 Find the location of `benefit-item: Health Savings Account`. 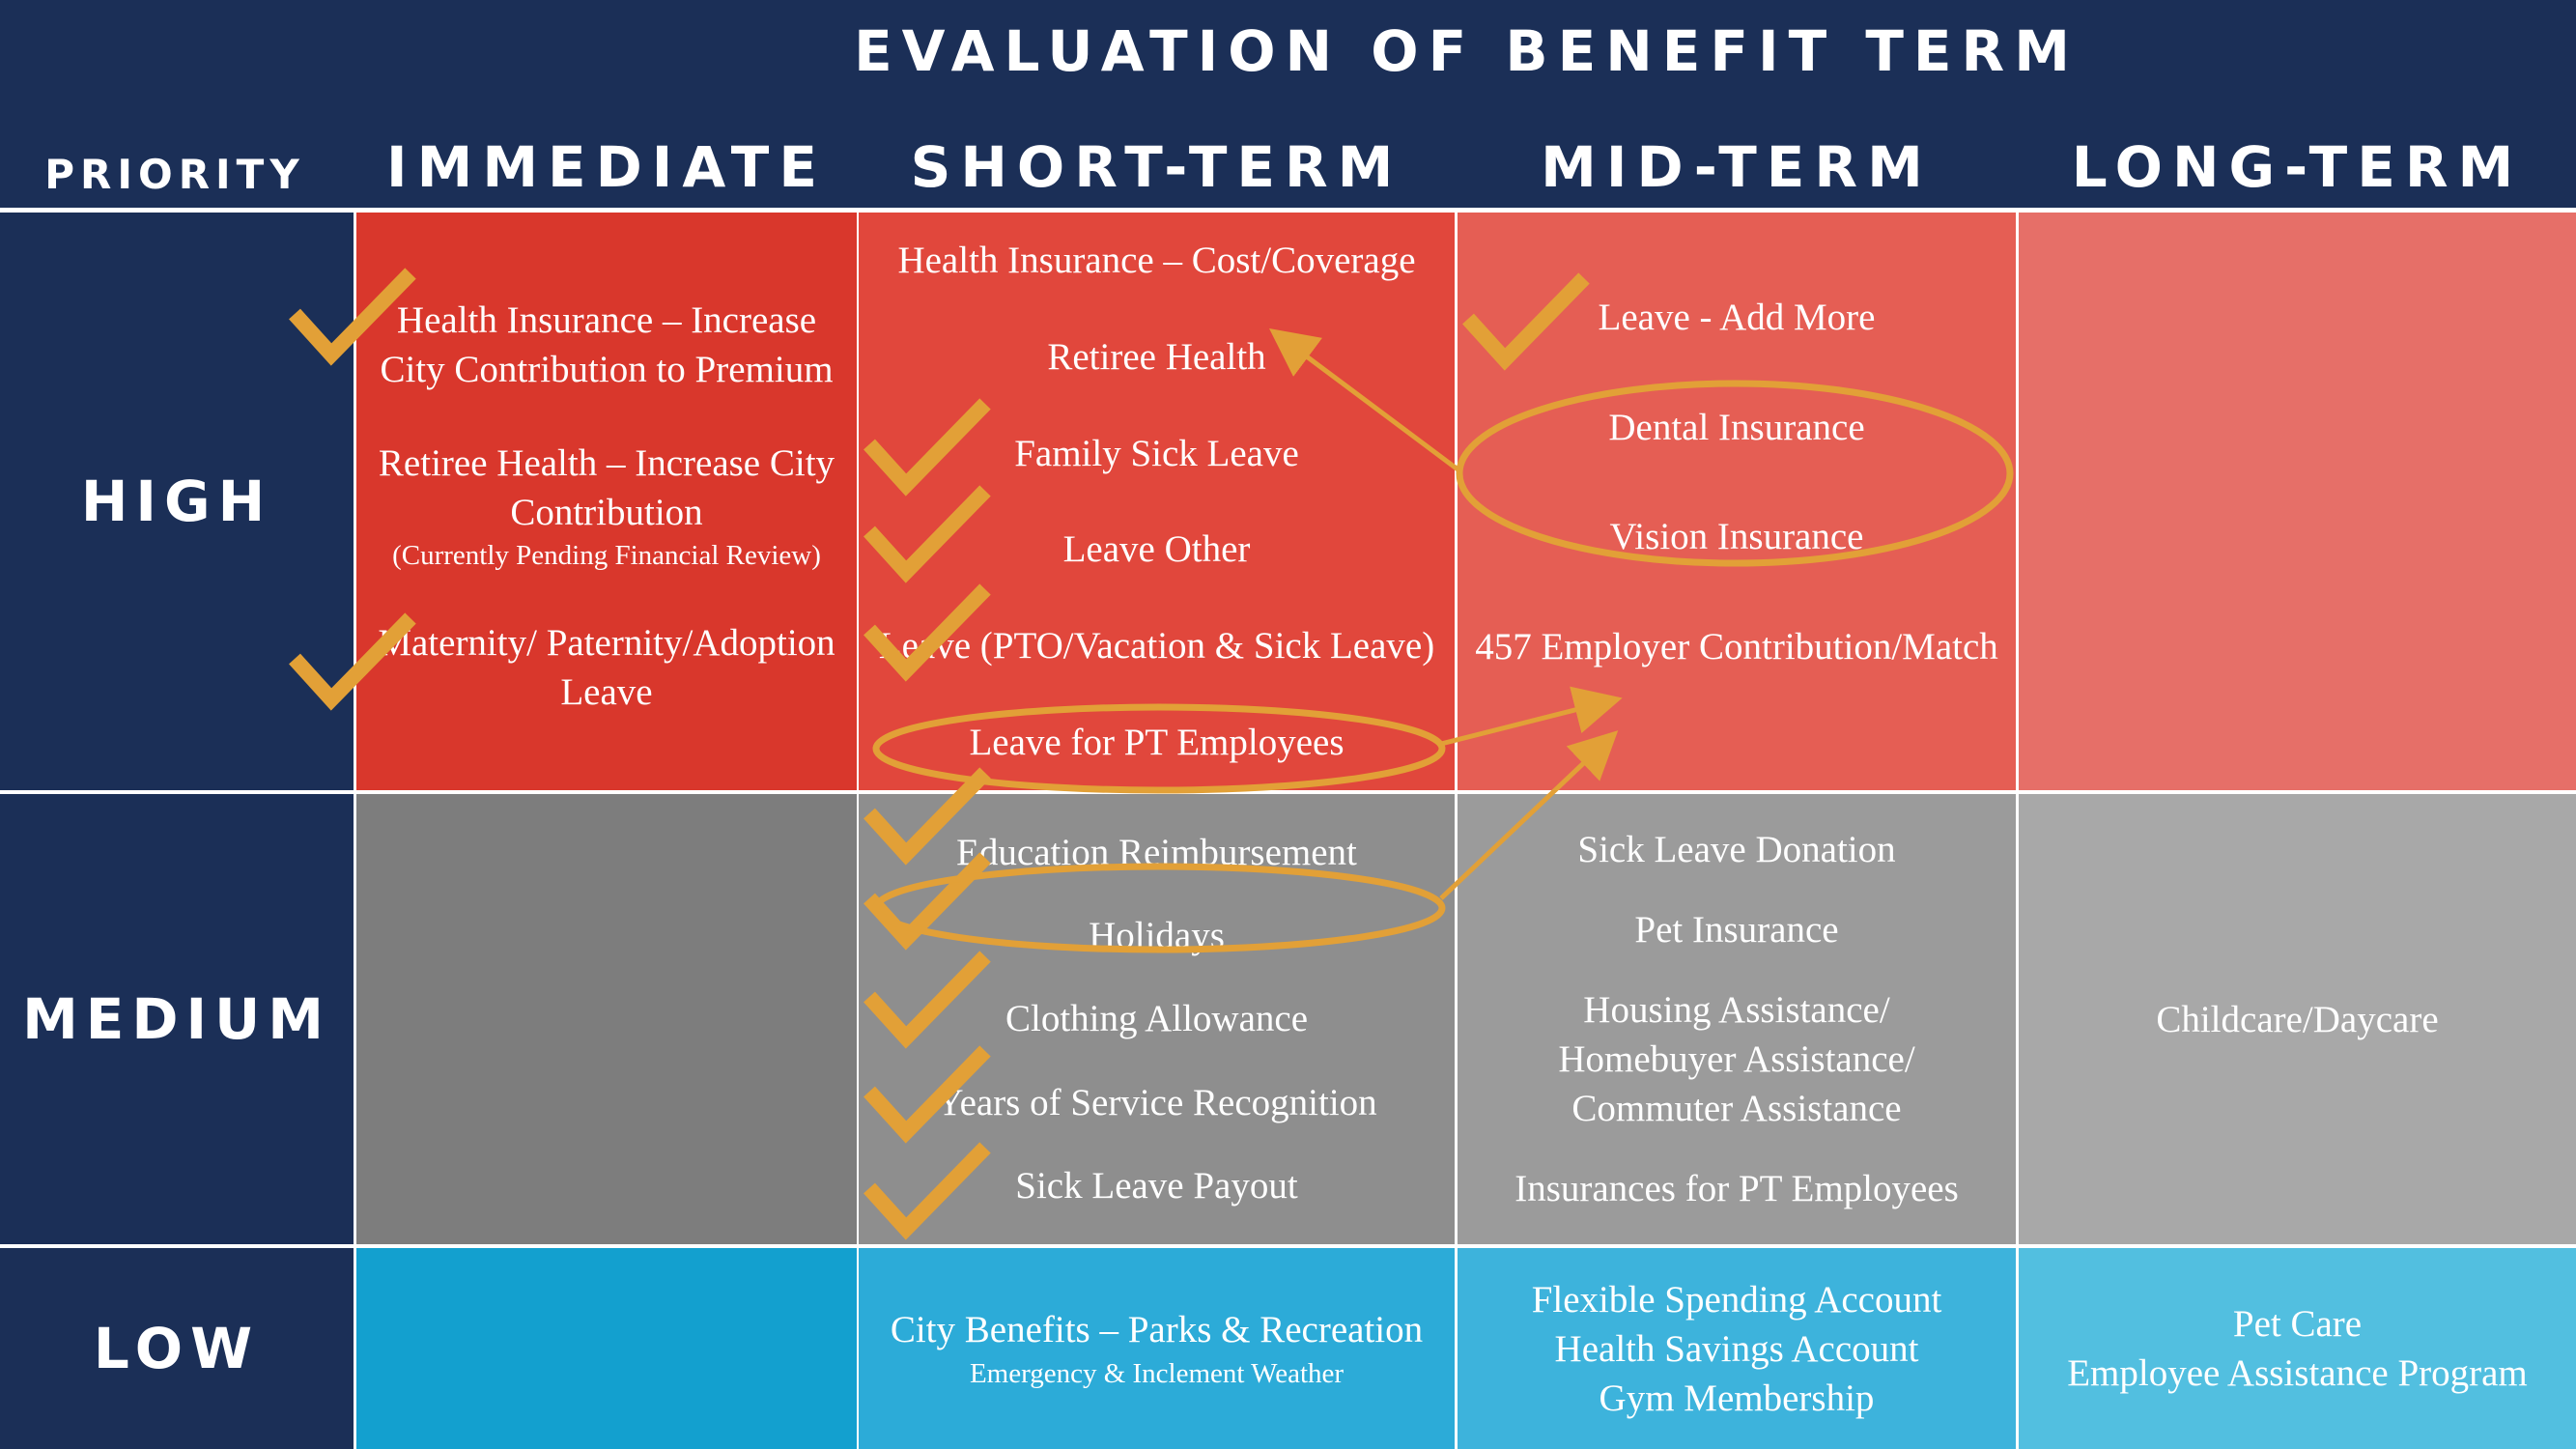

benefit-item: Health Savings Account is located at coordinates (1736, 1348).